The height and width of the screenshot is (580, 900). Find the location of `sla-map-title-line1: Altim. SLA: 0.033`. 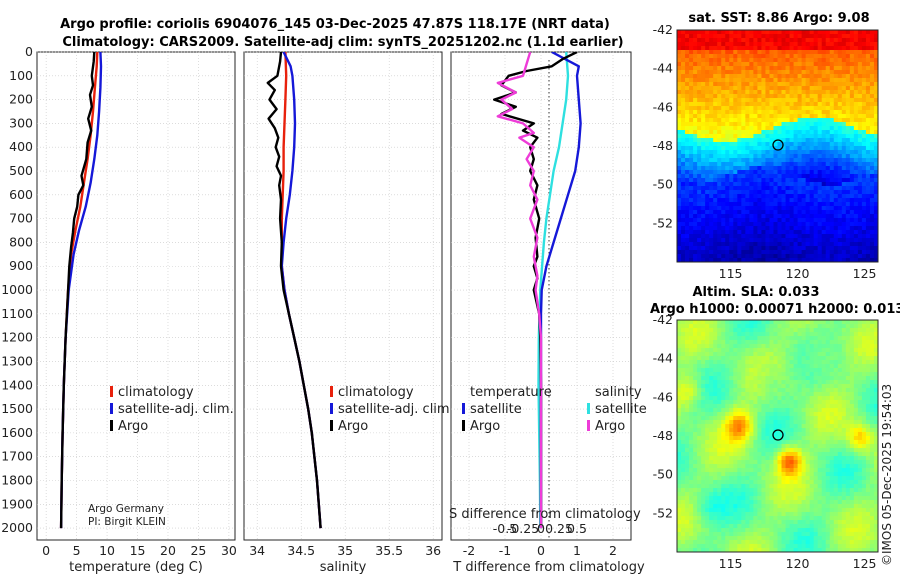

sla-map-title-line1: Altim. SLA: 0.033 is located at coordinates (756, 292).